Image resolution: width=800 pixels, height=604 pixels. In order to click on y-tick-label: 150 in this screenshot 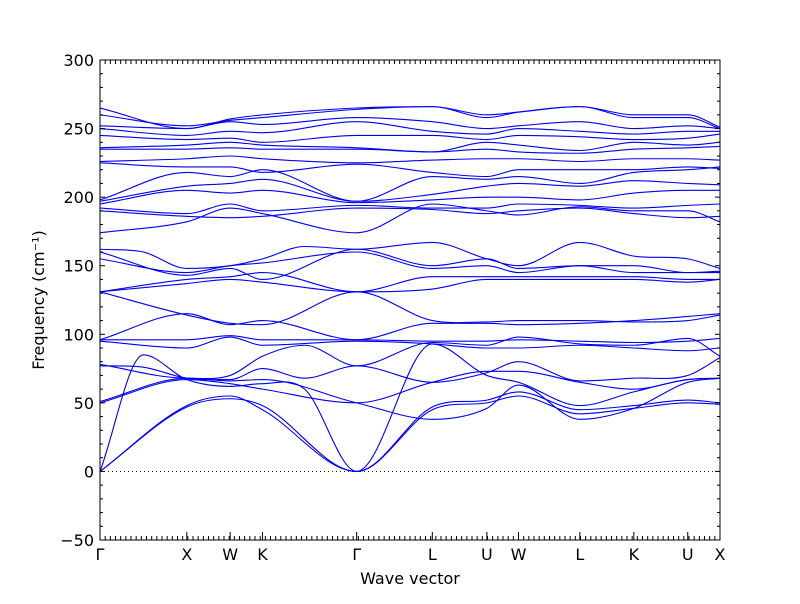, I will do `click(78, 266)`.